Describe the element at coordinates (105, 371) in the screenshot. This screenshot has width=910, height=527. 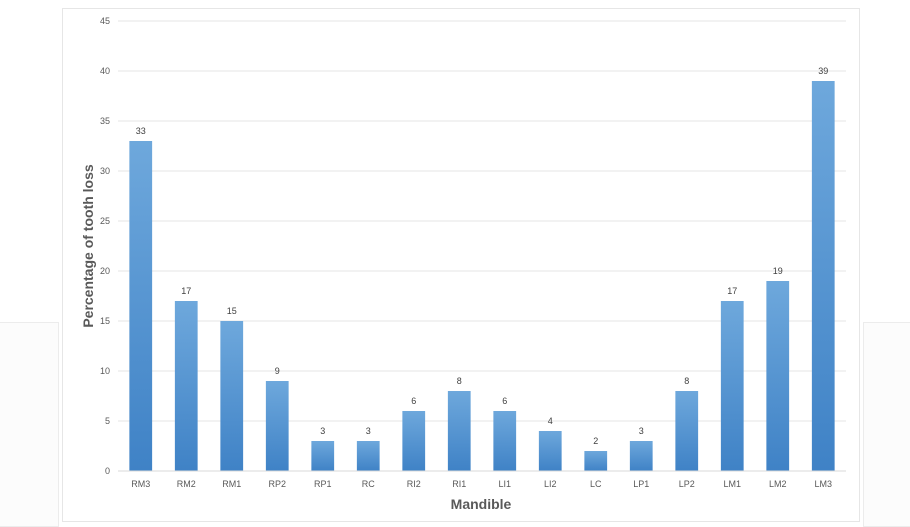
I see `y-tick-label: 10` at that location.